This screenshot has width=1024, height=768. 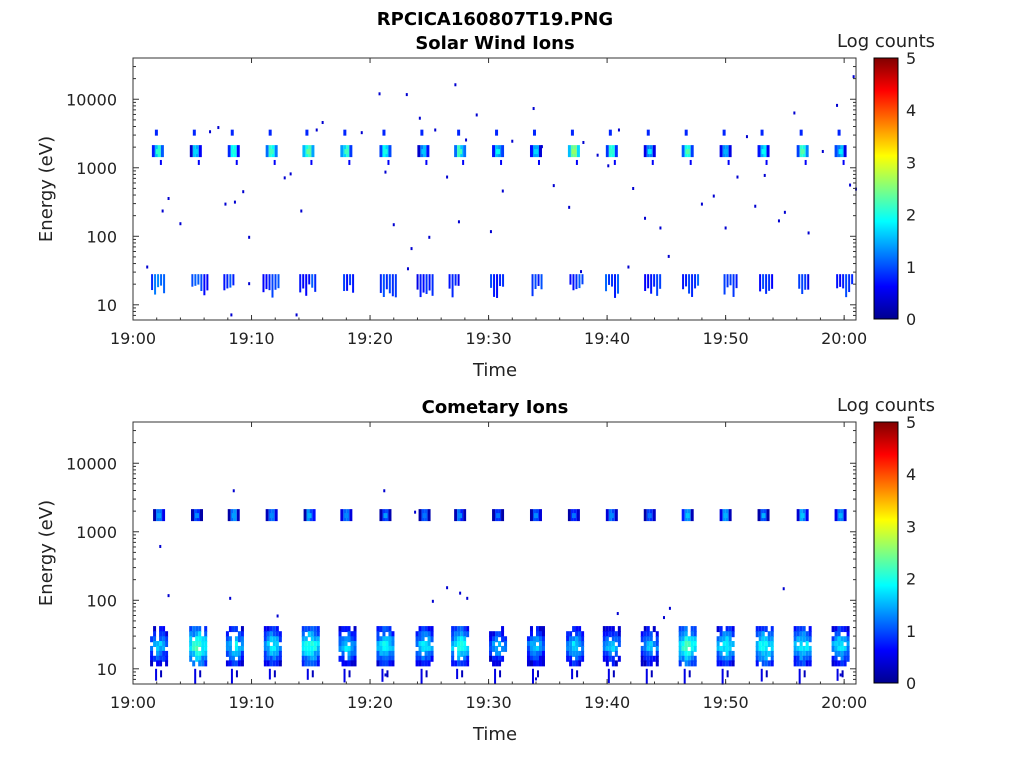 What do you see at coordinates (495, 19) in the screenshot?
I see `figure-title: RPCICA160807T19.PNG` at bounding box center [495, 19].